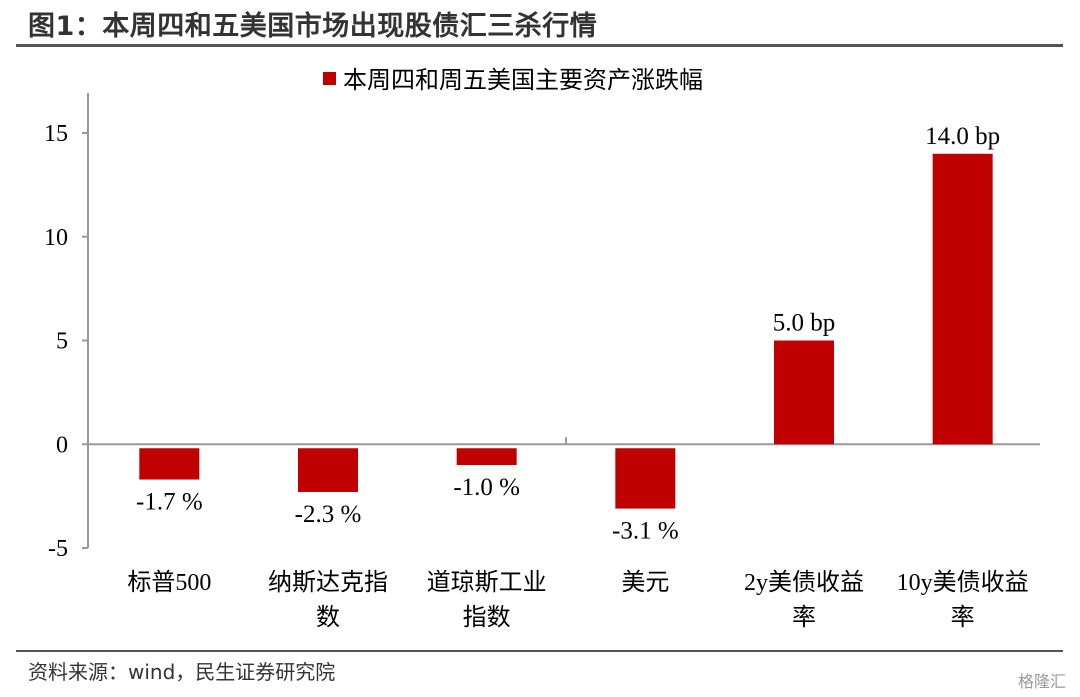  What do you see at coordinates (804, 323) in the screenshot?
I see `data-label-4: 5.0 bp` at bounding box center [804, 323].